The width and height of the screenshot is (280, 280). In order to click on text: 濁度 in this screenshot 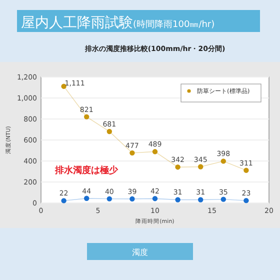, I will do `click(140, 252)`.